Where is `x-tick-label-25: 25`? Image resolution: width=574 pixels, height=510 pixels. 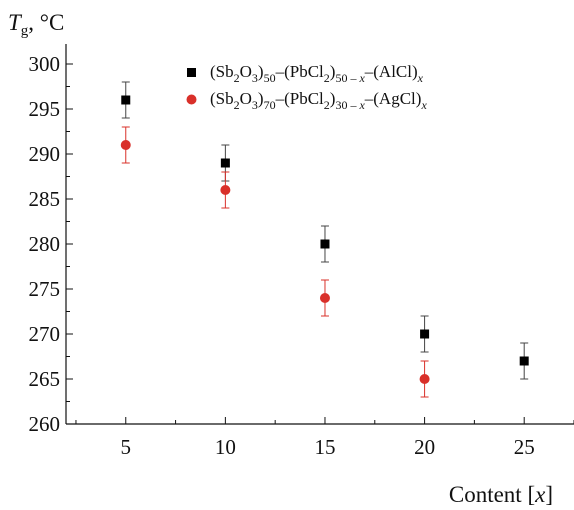 x-tick-label-25: 25 is located at coordinates (524, 447).